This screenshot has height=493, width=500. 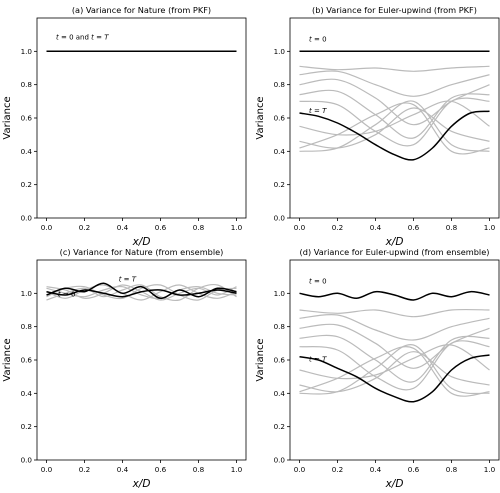 What do you see at coordinates (142, 252) in the screenshot?
I see `chart-title: (c) Variance for Nature (from ensemble)` at bounding box center [142, 252].